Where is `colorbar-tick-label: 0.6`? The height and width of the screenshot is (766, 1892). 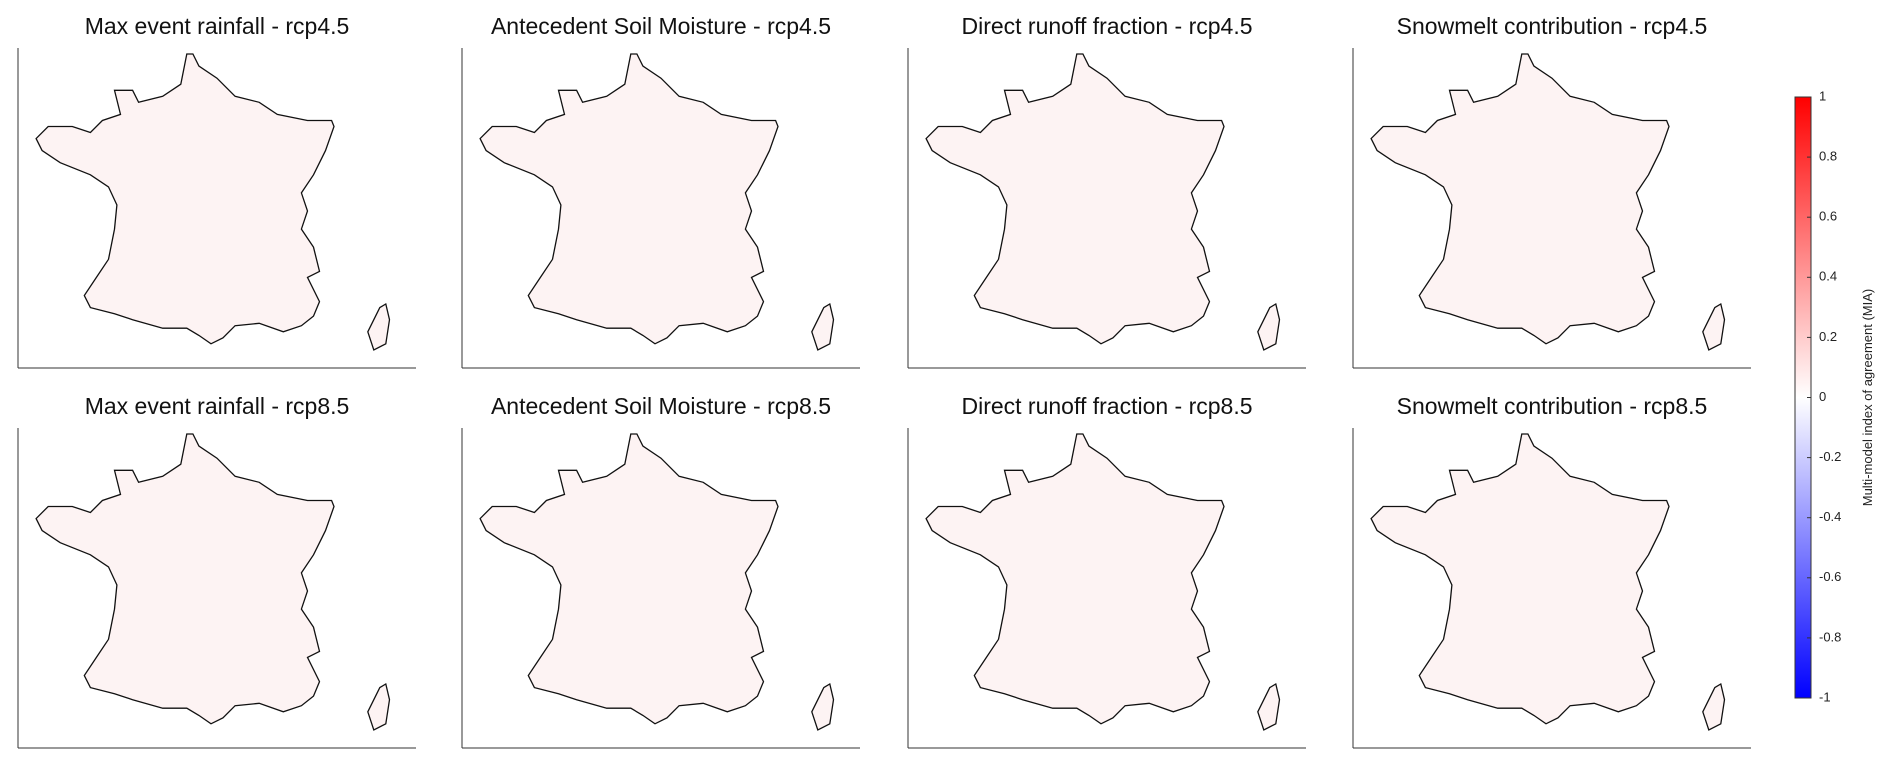 colorbar-tick-label: 0.6 is located at coordinates (1828, 216).